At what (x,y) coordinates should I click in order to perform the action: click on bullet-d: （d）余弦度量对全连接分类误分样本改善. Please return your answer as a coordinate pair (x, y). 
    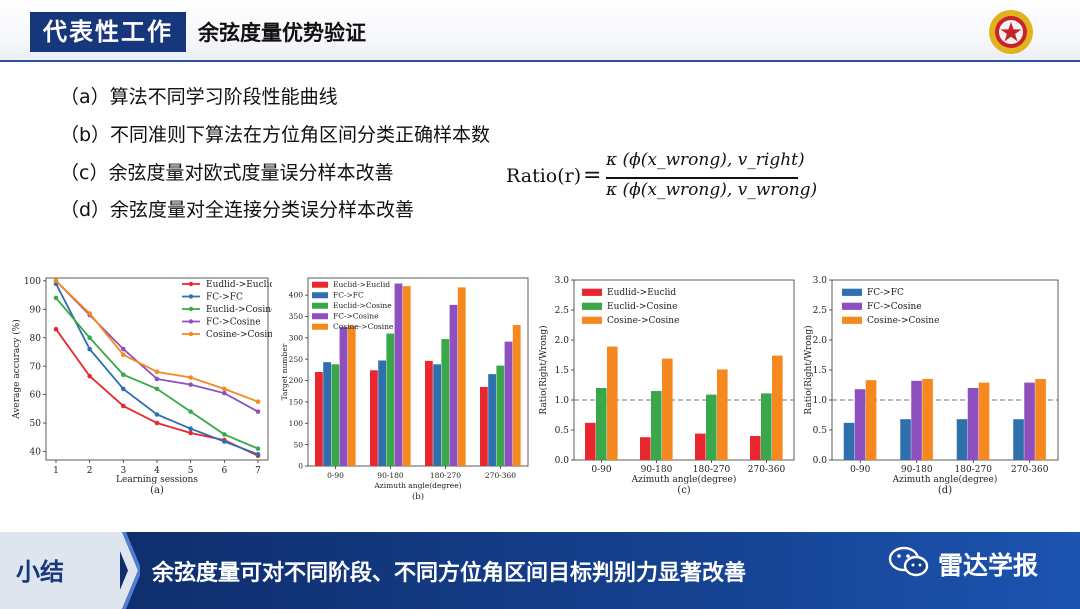
    Looking at the image, I should click on (237, 210).